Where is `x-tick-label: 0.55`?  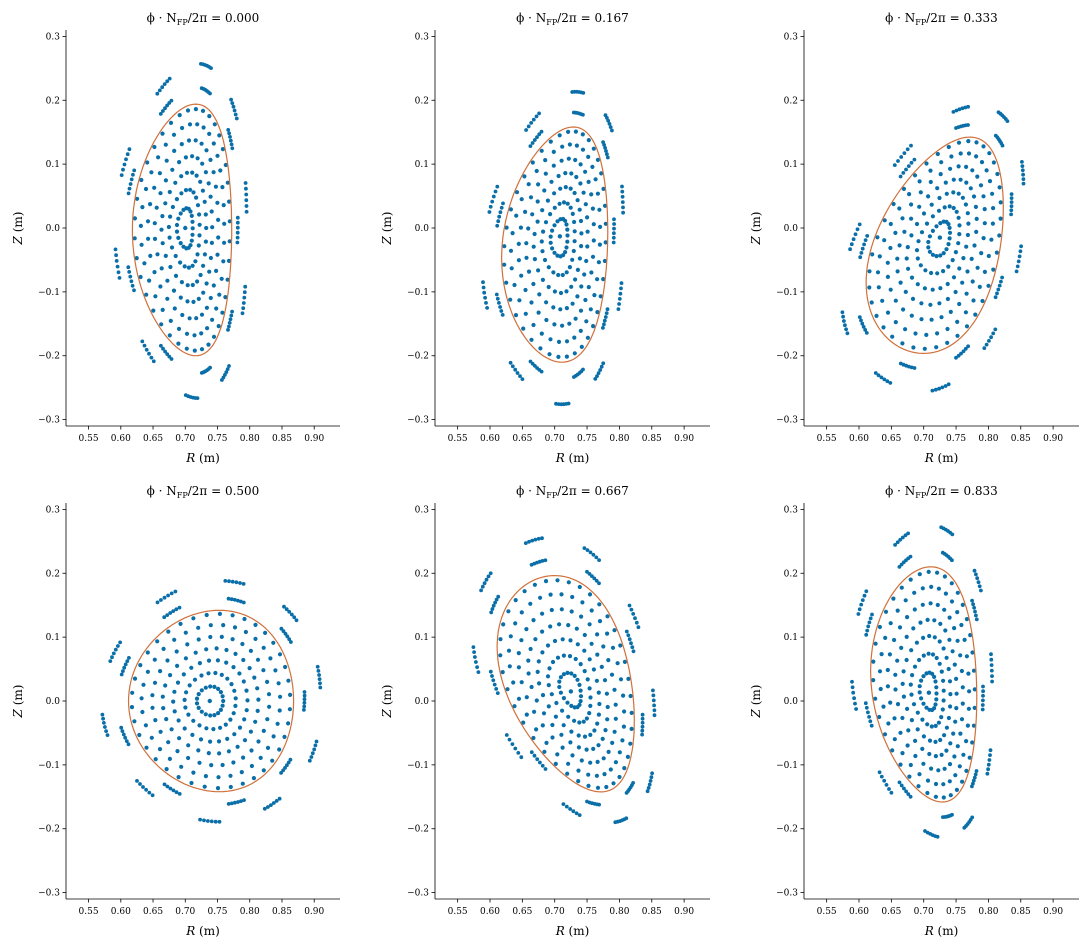
x-tick-label: 0.55 is located at coordinates (89, 912).